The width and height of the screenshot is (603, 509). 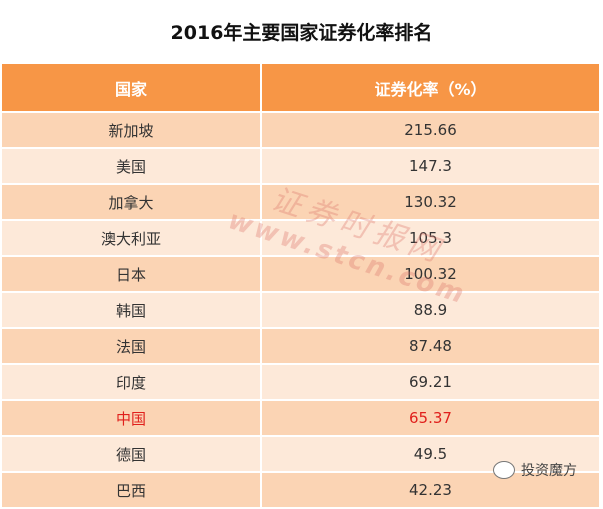 I want to click on country-cell: 澳大利亚, so click(x=132, y=238).